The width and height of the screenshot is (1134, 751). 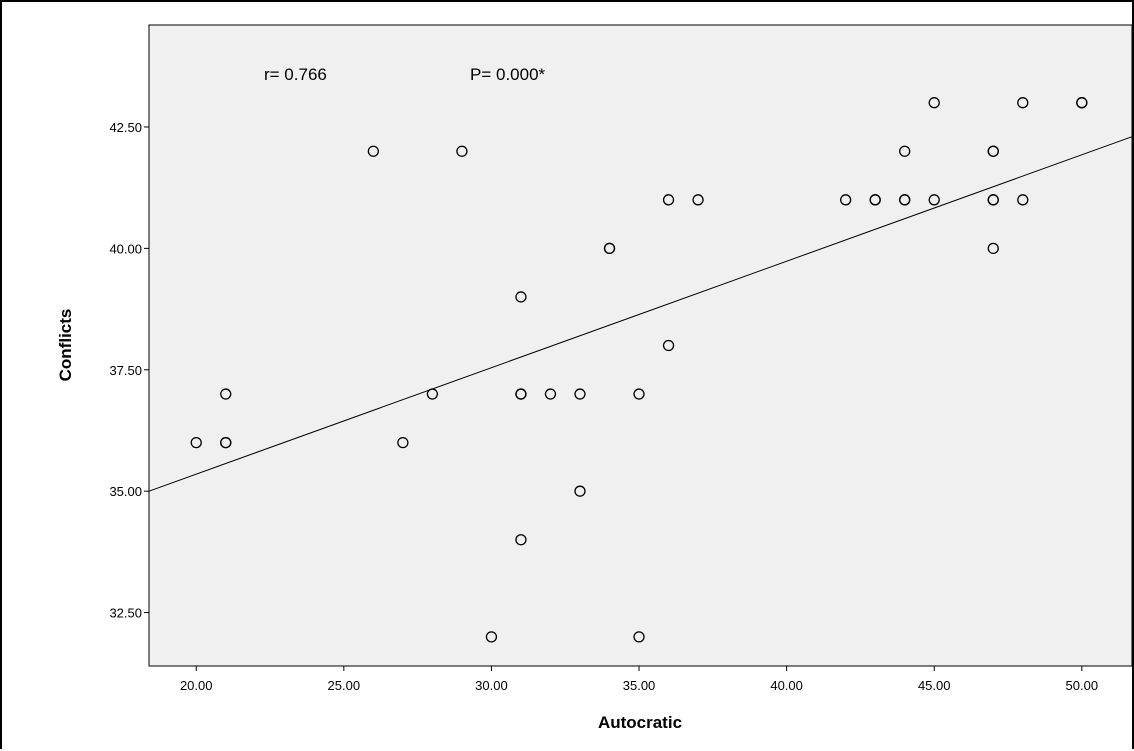 I want to click on y-axis-title: Conflicts, so click(x=65, y=345).